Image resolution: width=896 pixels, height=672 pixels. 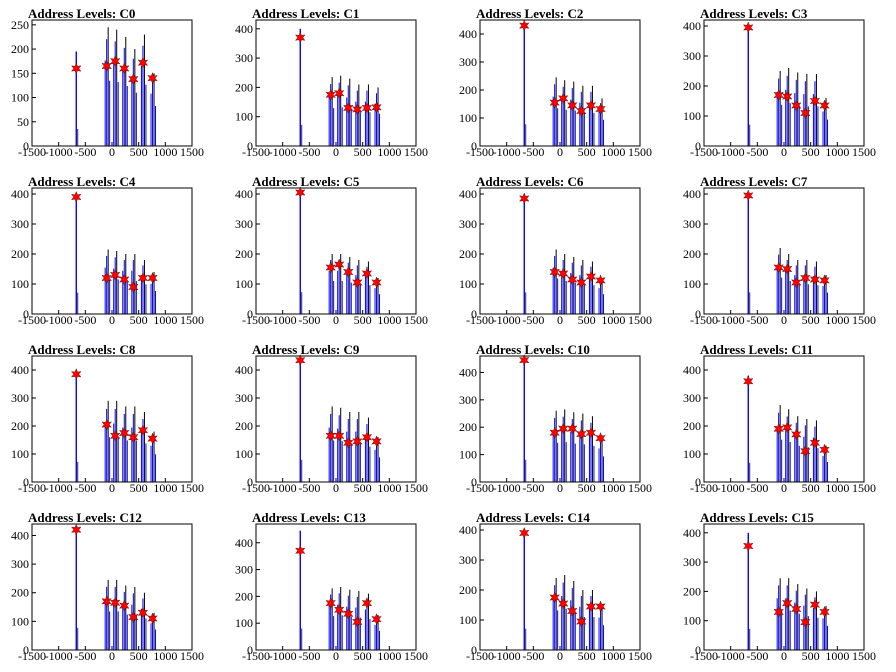 I want to click on chart-title: Address Levels: C5, so click(x=306, y=181).